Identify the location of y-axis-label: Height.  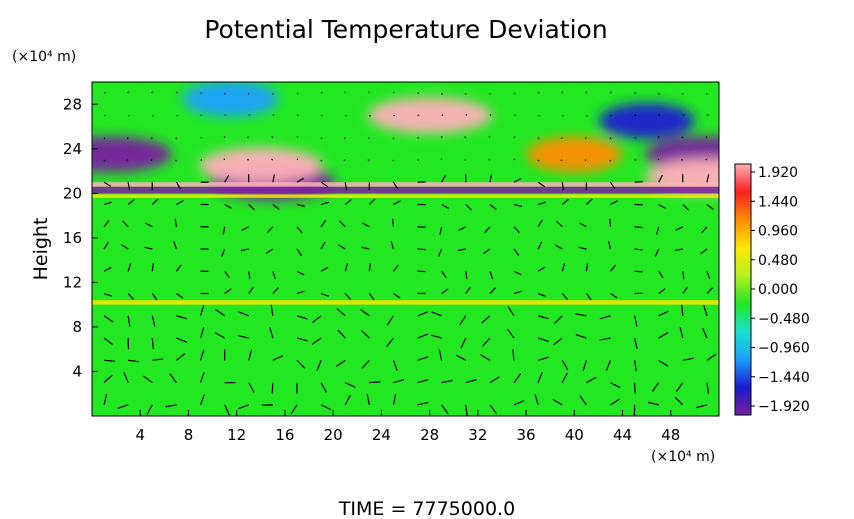
(41, 249).